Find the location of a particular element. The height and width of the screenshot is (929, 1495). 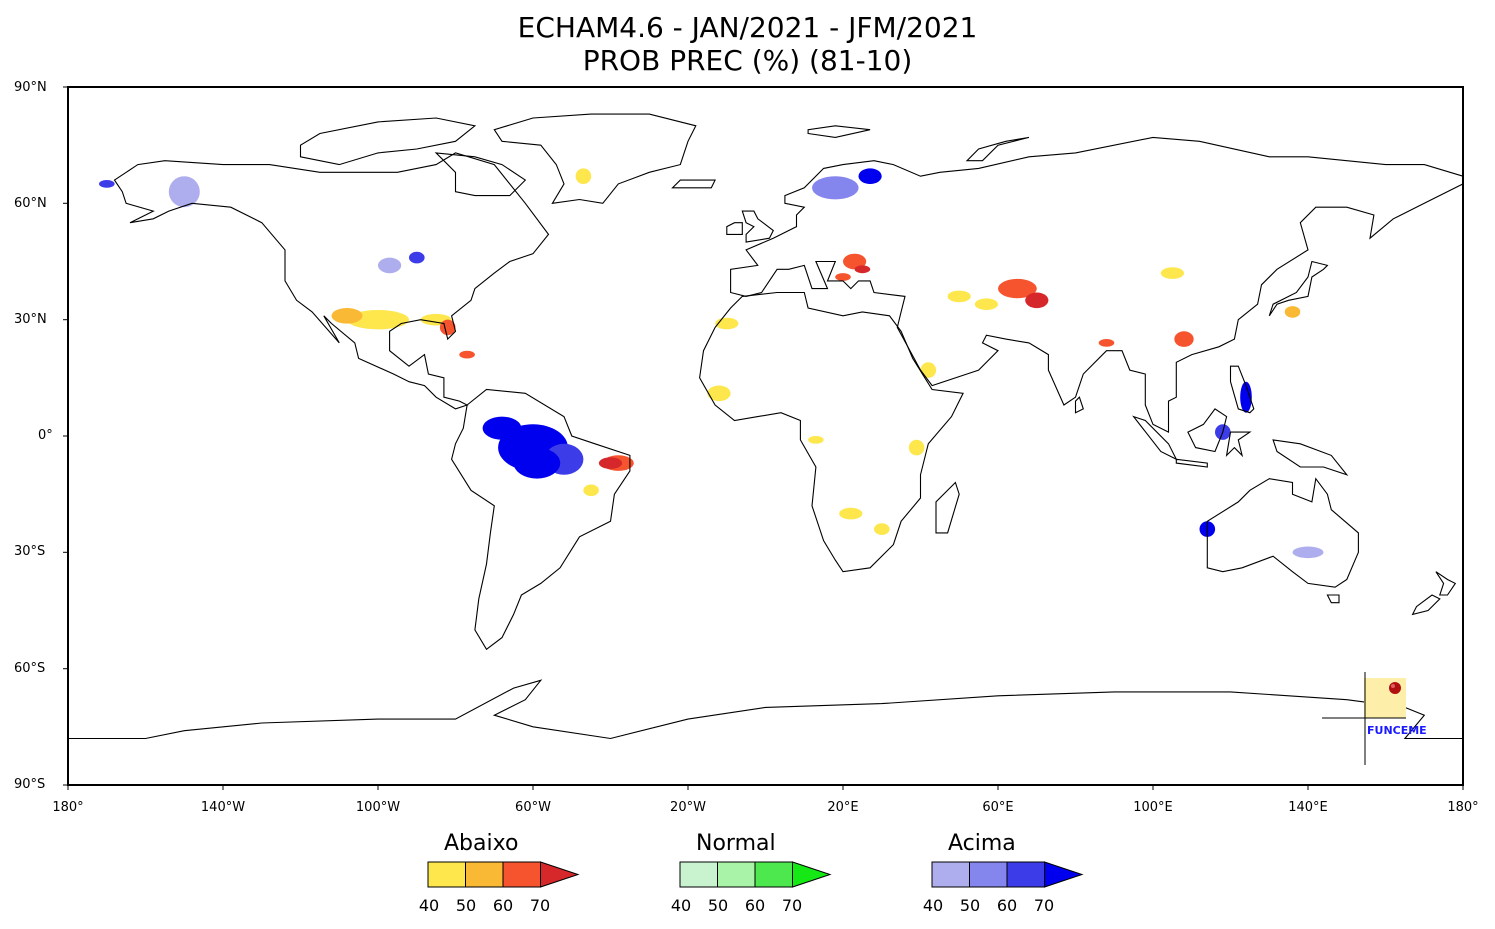

coast-canadian-arctic is located at coordinates (388, 141).